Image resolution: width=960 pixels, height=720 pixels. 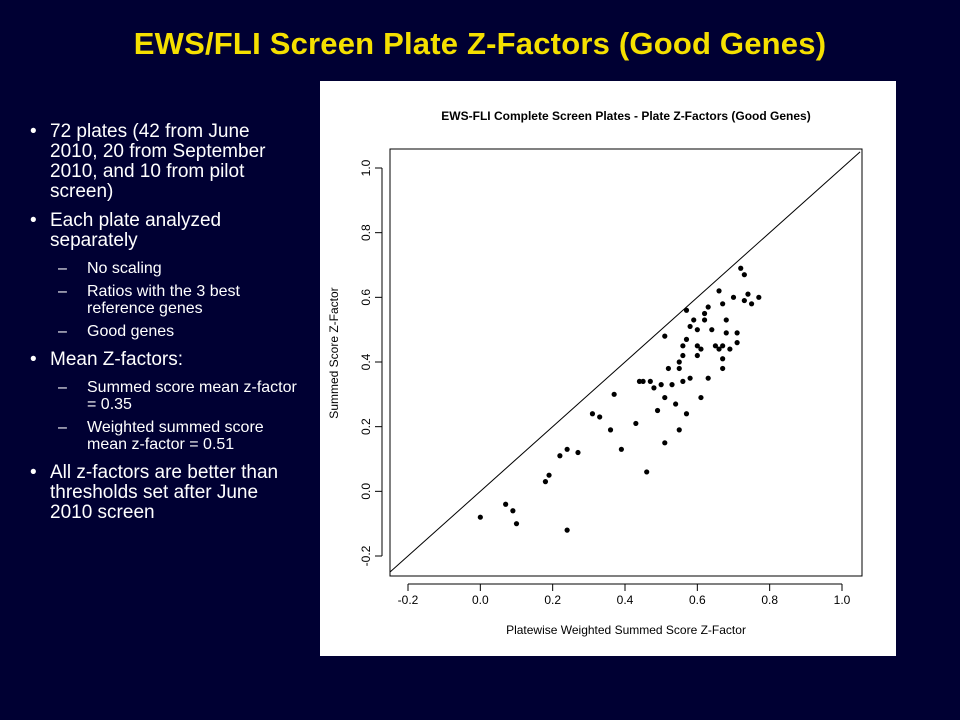 What do you see at coordinates (180, 268) in the screenshot?
I see `sub-bullet-item: – No scaling` at bounding box center [180, 268].